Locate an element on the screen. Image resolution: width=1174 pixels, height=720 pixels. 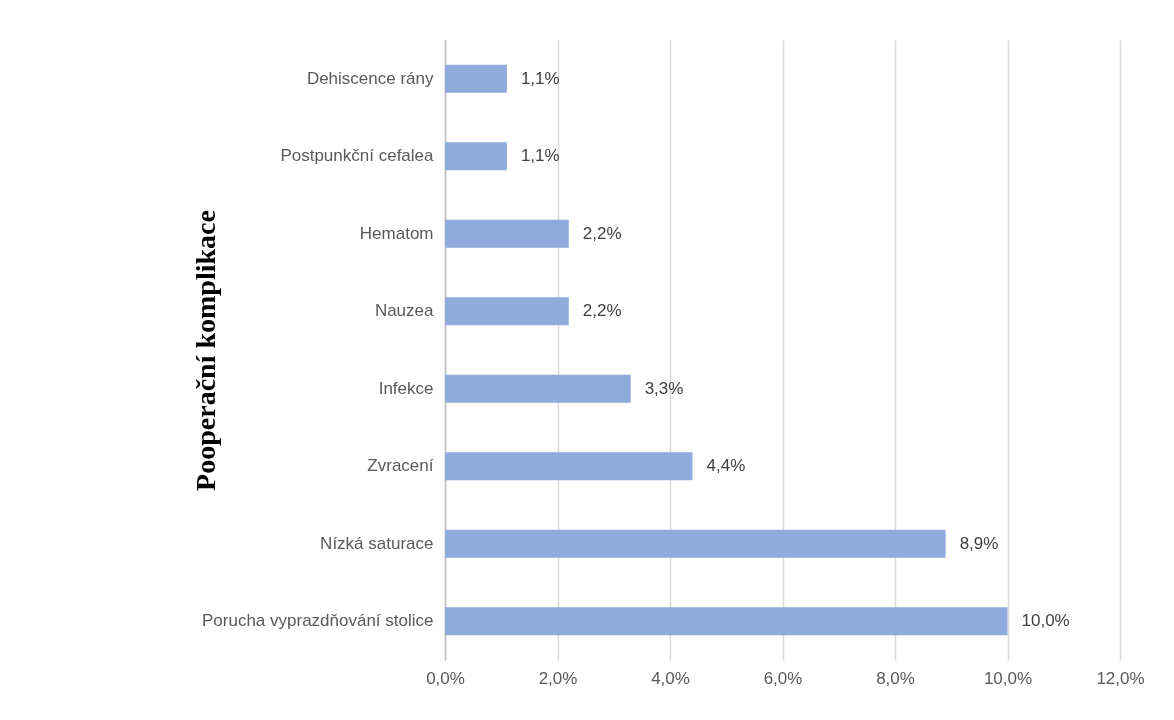
data-label: 10,0% is located at coordinates (1045, 621).